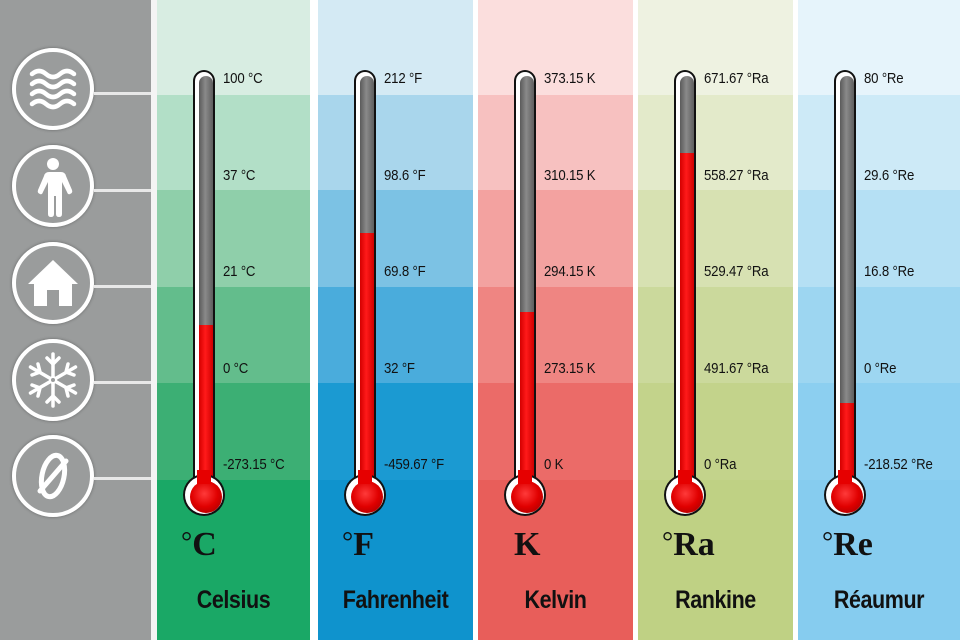 This screenshot has height=640, width=960. Describe the element at coordinates (736, 78) in the screenshot. I see `tick-label: 671.67 °Ra` at that location.